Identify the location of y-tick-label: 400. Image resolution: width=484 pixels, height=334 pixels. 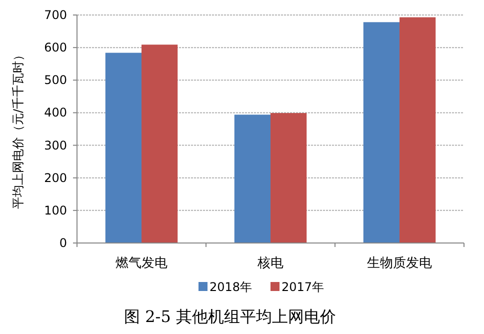
(55, 113).